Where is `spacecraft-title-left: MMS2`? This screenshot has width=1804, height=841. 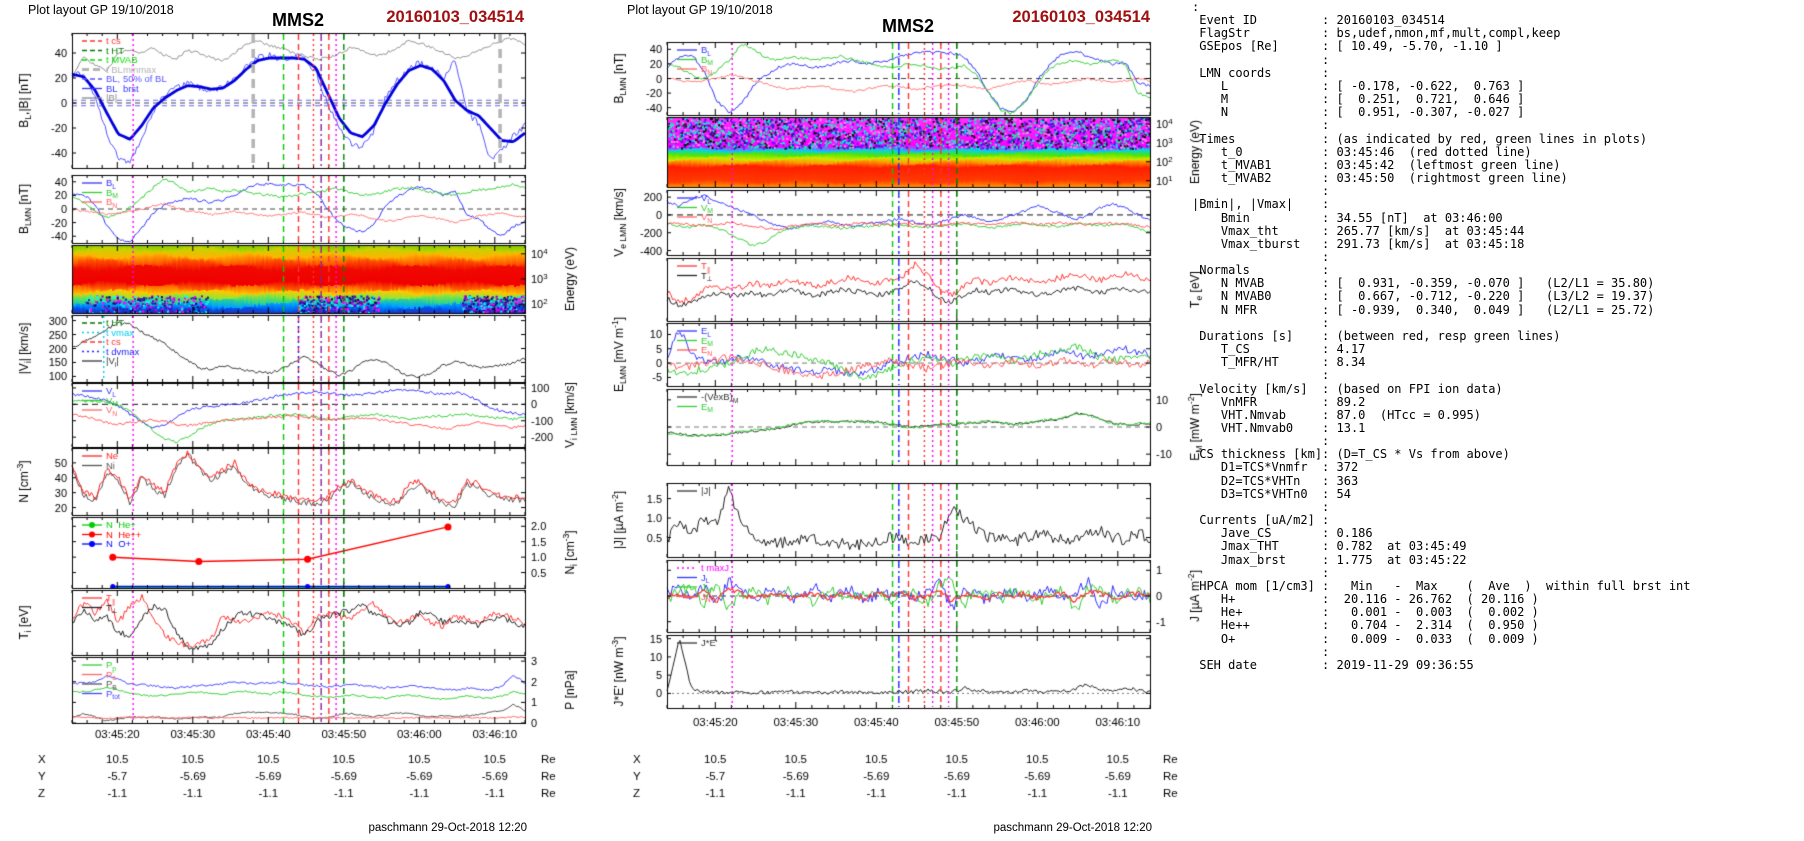
spacecraft-title-left: MMS2 is located at coordinates (297, 20).